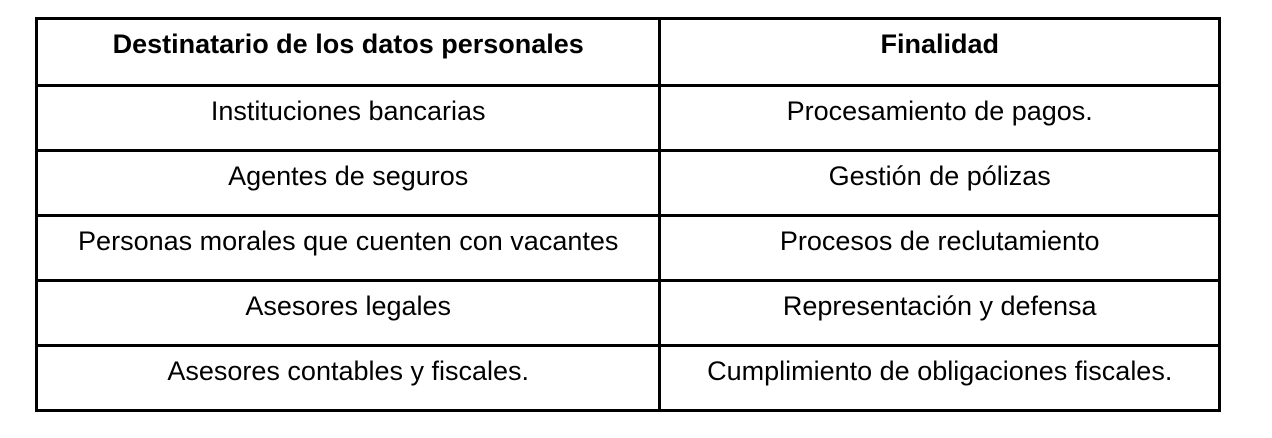  I want to click on column-header-finalidad: Finalidad, so click(939, 52).